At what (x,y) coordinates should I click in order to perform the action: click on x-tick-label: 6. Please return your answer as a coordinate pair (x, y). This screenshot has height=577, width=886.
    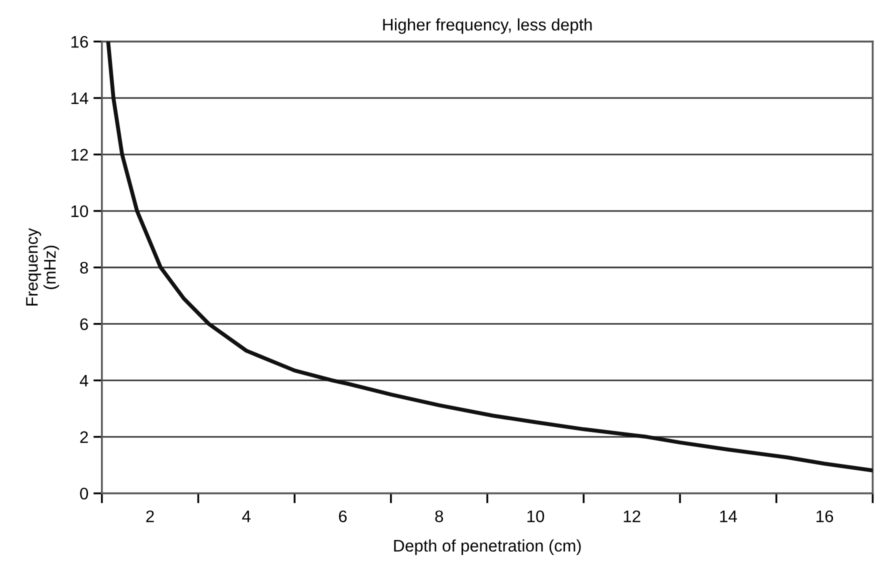
    Looking at the image, I should click on (342, 516).